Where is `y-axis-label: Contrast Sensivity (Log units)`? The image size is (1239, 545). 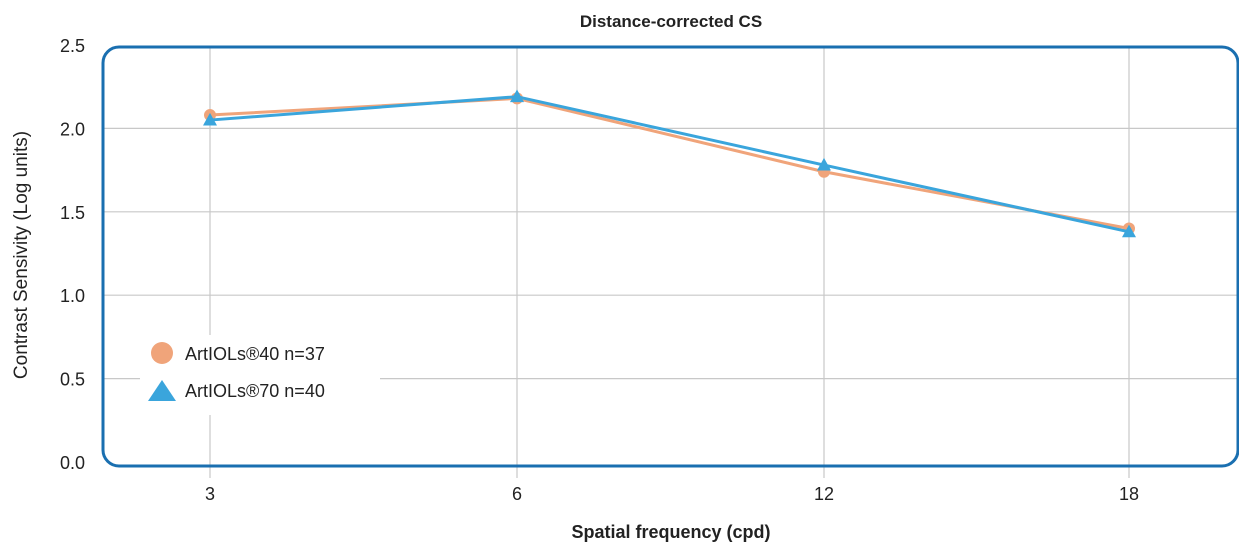
y-axis-label: Contrast Sensivity (Log units) is located at coordinates (21, 255).